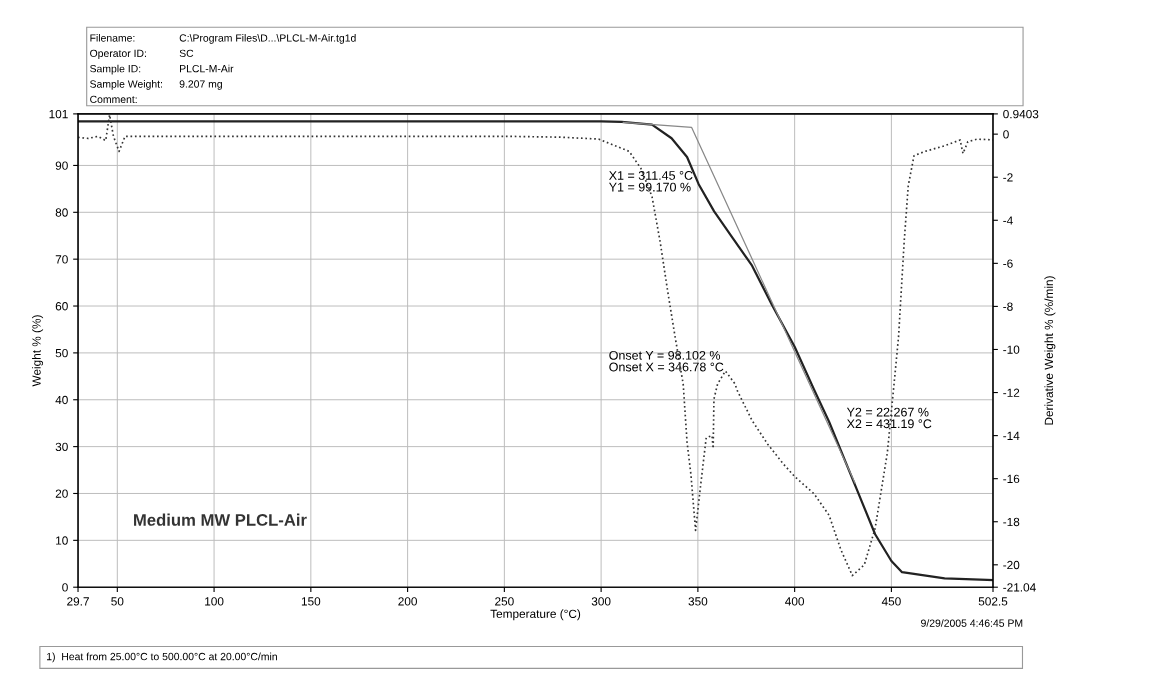  What do you see at coordinates (1011, 392) in the screenshot?
I see `y2-tick-label: -12` at bounding box center [1011, 392].